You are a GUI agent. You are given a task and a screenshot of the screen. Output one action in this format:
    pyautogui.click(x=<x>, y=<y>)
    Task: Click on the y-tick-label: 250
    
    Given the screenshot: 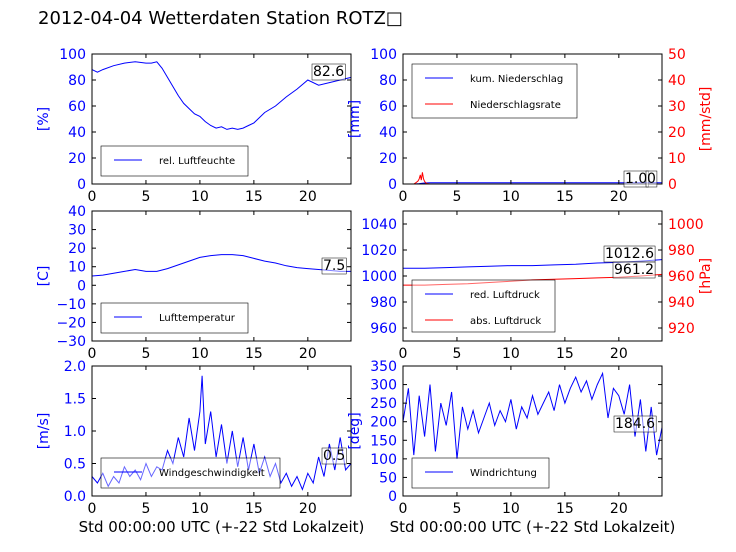 What is the action you would take?
    pyautogui.click(x=383, y=404)
    